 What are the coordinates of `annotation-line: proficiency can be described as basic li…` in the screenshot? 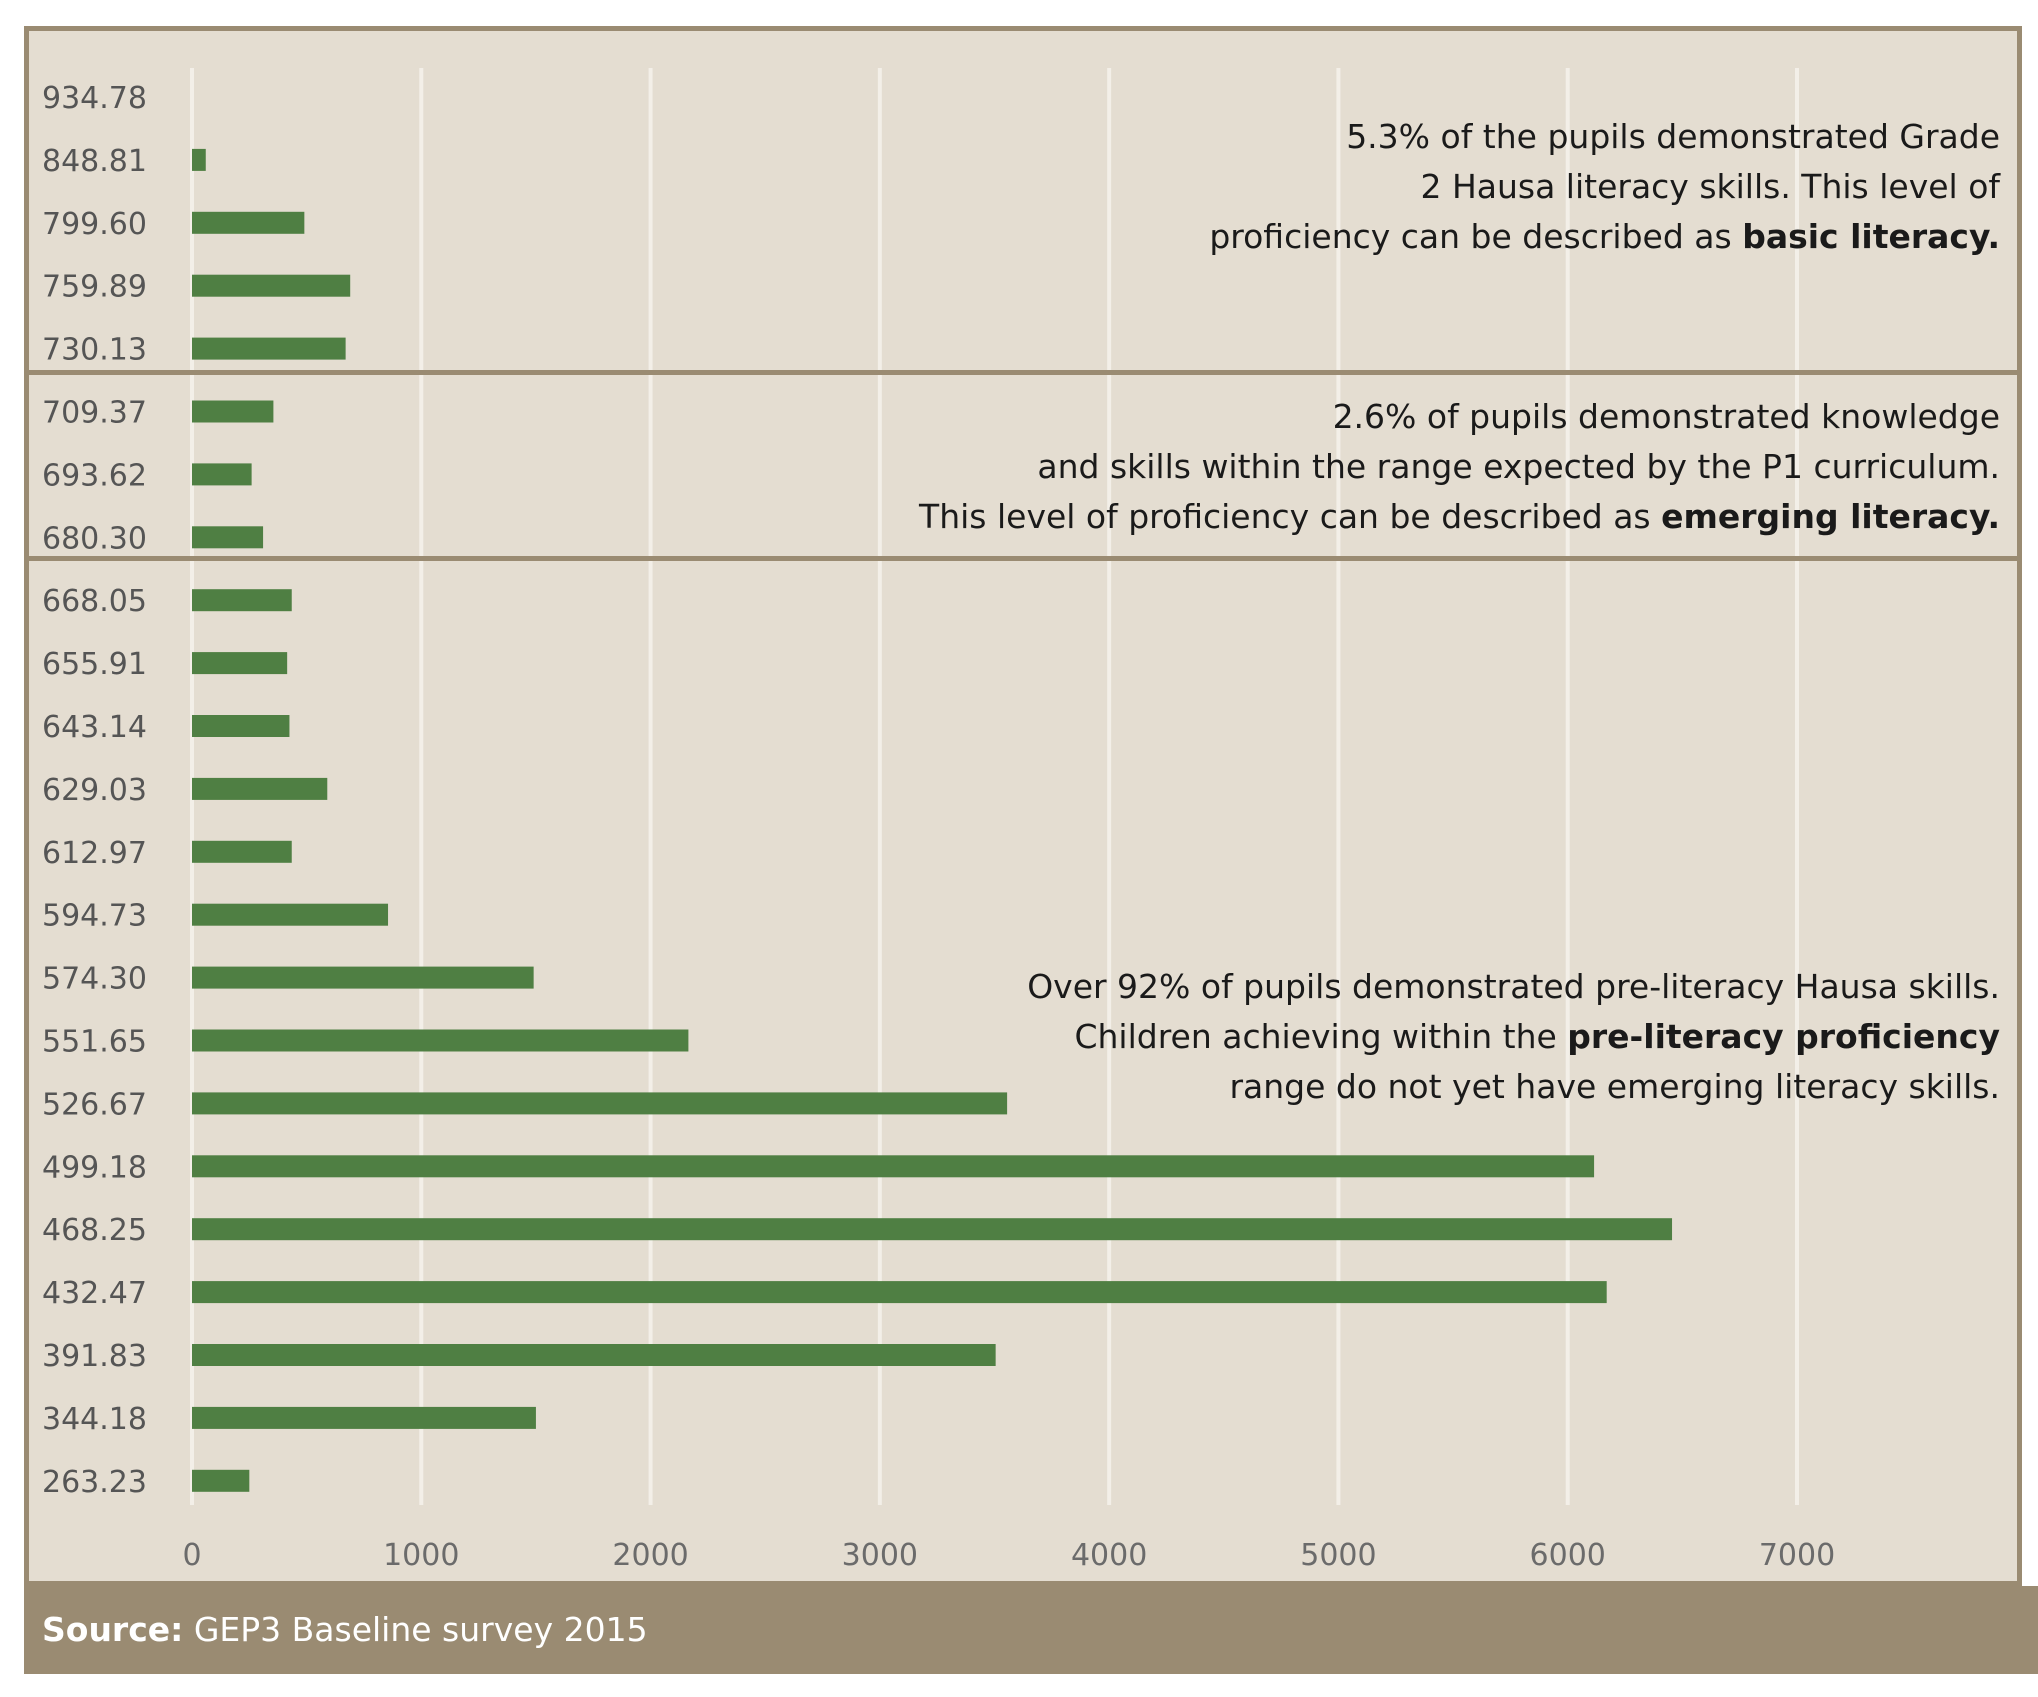 It's located at (1604, 237).